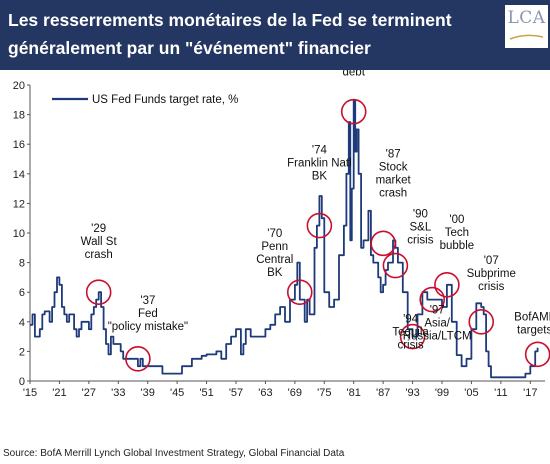  Describe the element at coordinates (22, 352) in the screenshot. I see `y-tick-label: 2` at that location.